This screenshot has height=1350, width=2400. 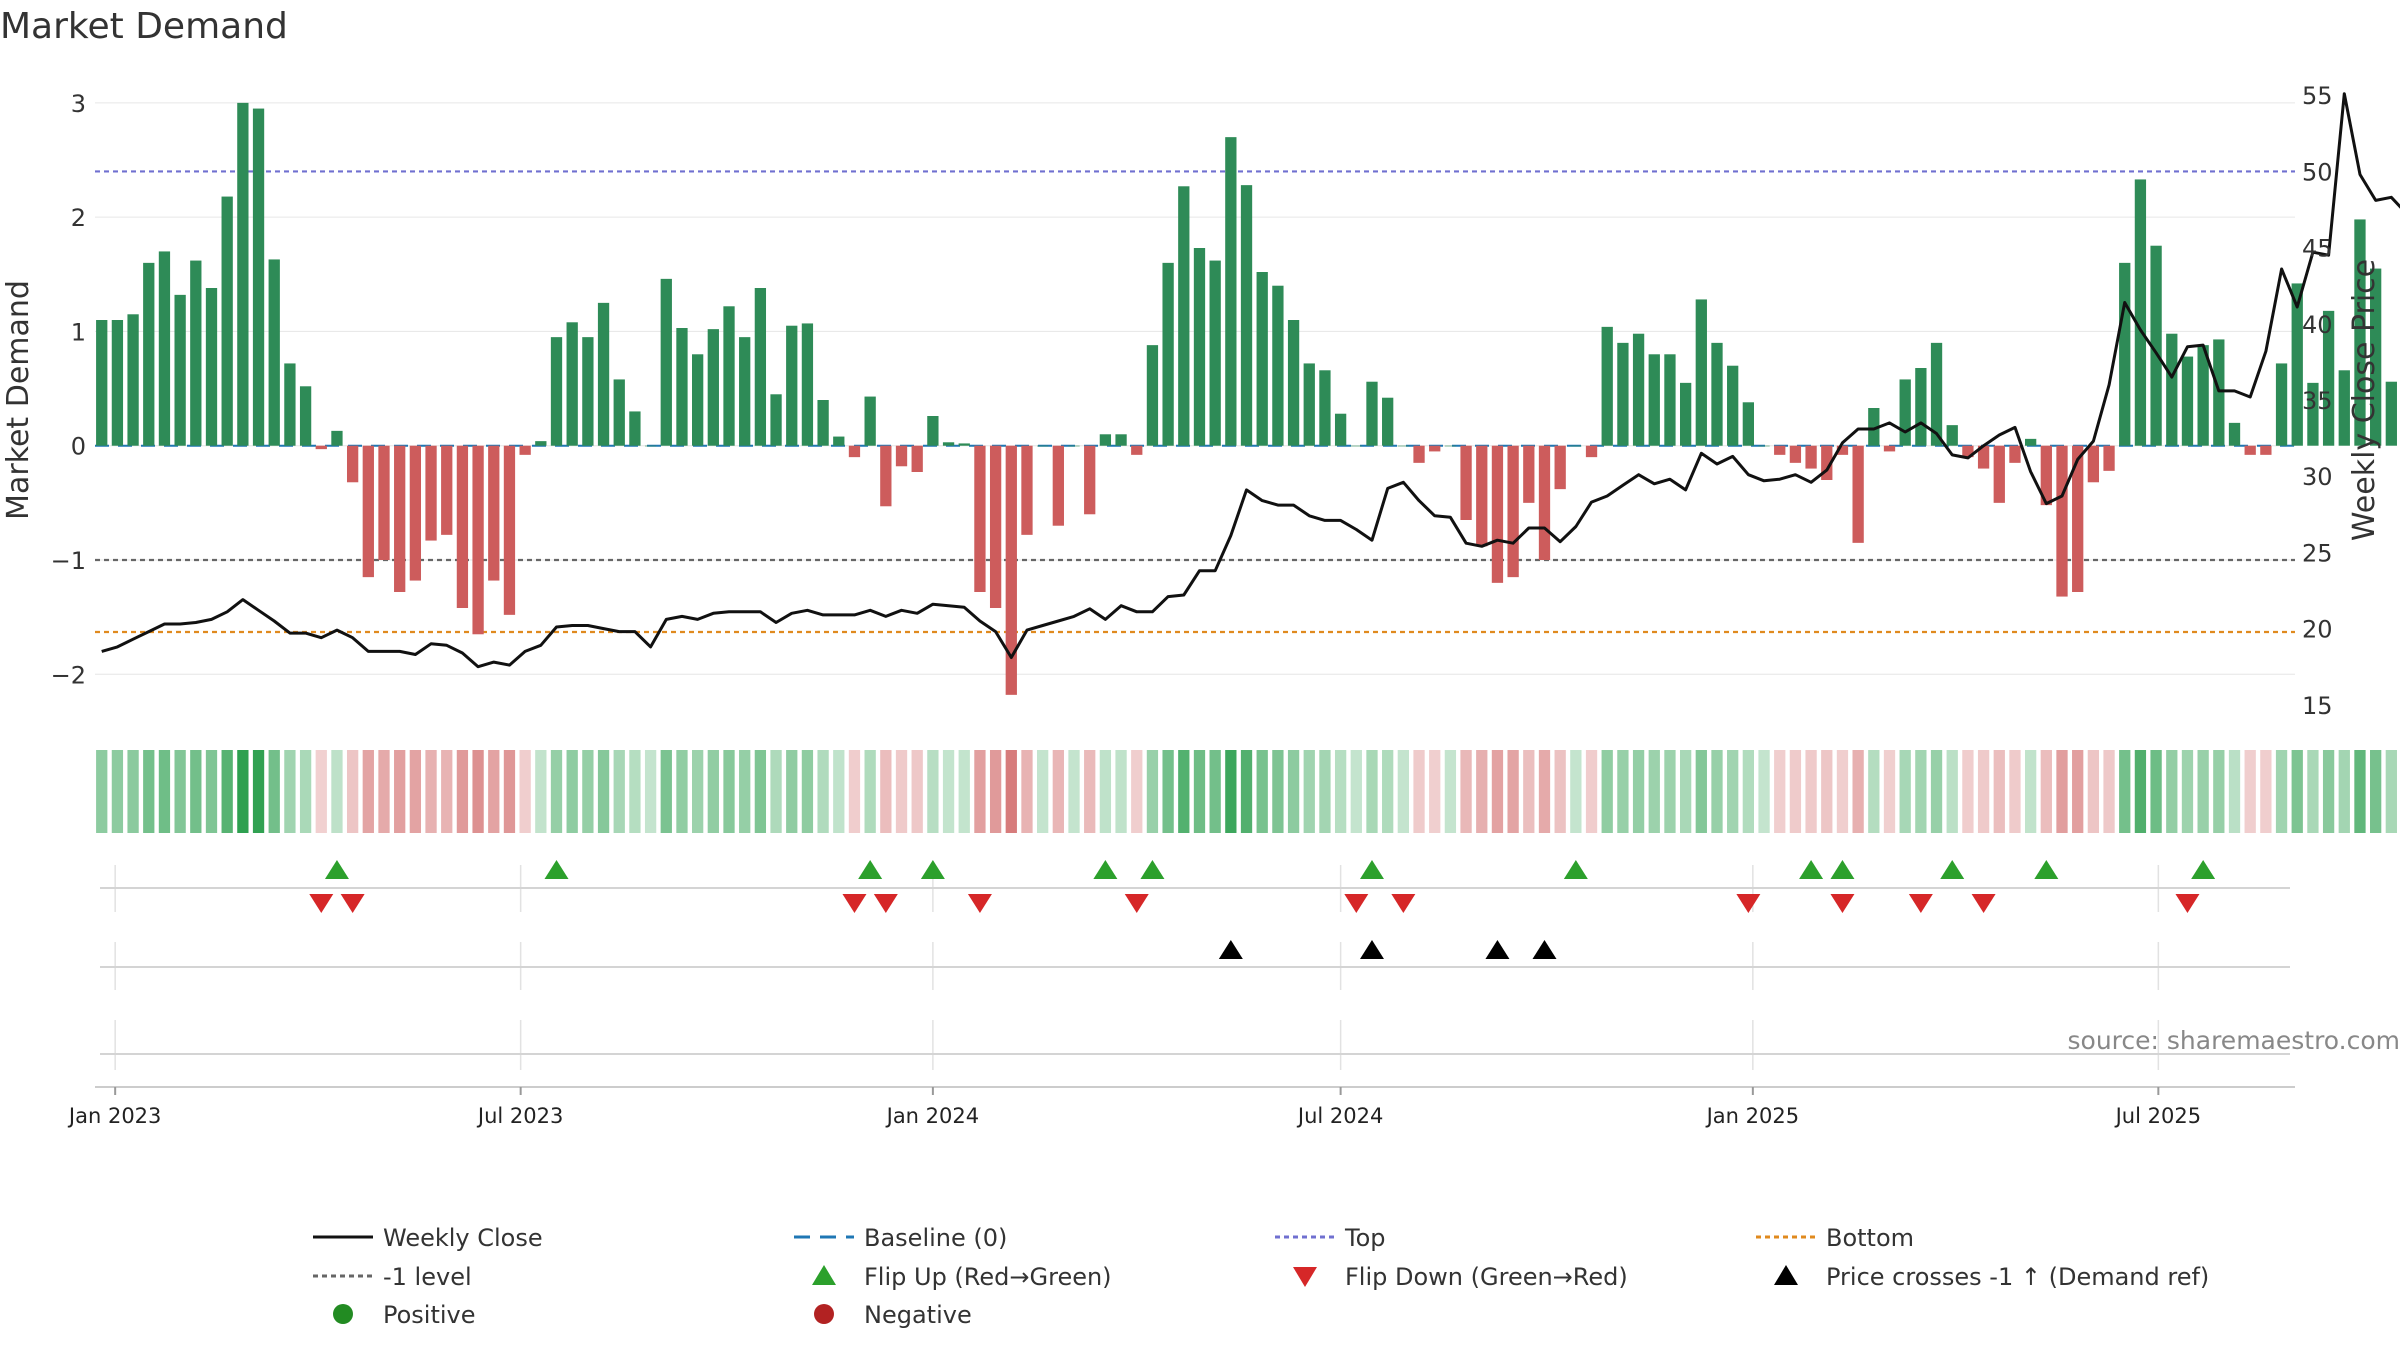 I want to click on demand-heat-strip, so click(x=1246, y=791).